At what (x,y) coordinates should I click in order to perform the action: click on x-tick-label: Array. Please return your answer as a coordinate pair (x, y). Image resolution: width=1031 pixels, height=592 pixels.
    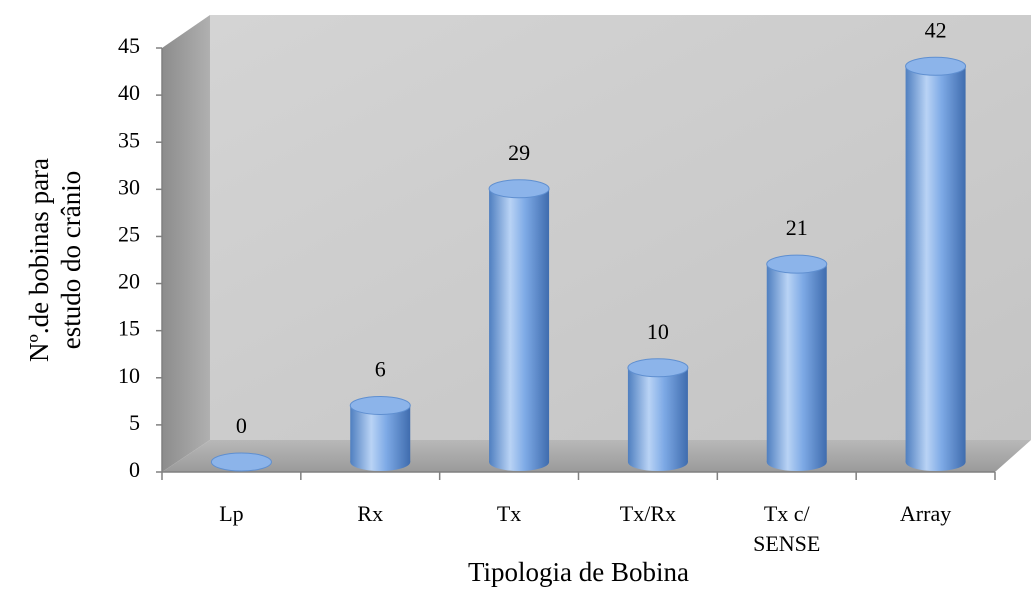
    Looking at the image, I should click on (925, 513).